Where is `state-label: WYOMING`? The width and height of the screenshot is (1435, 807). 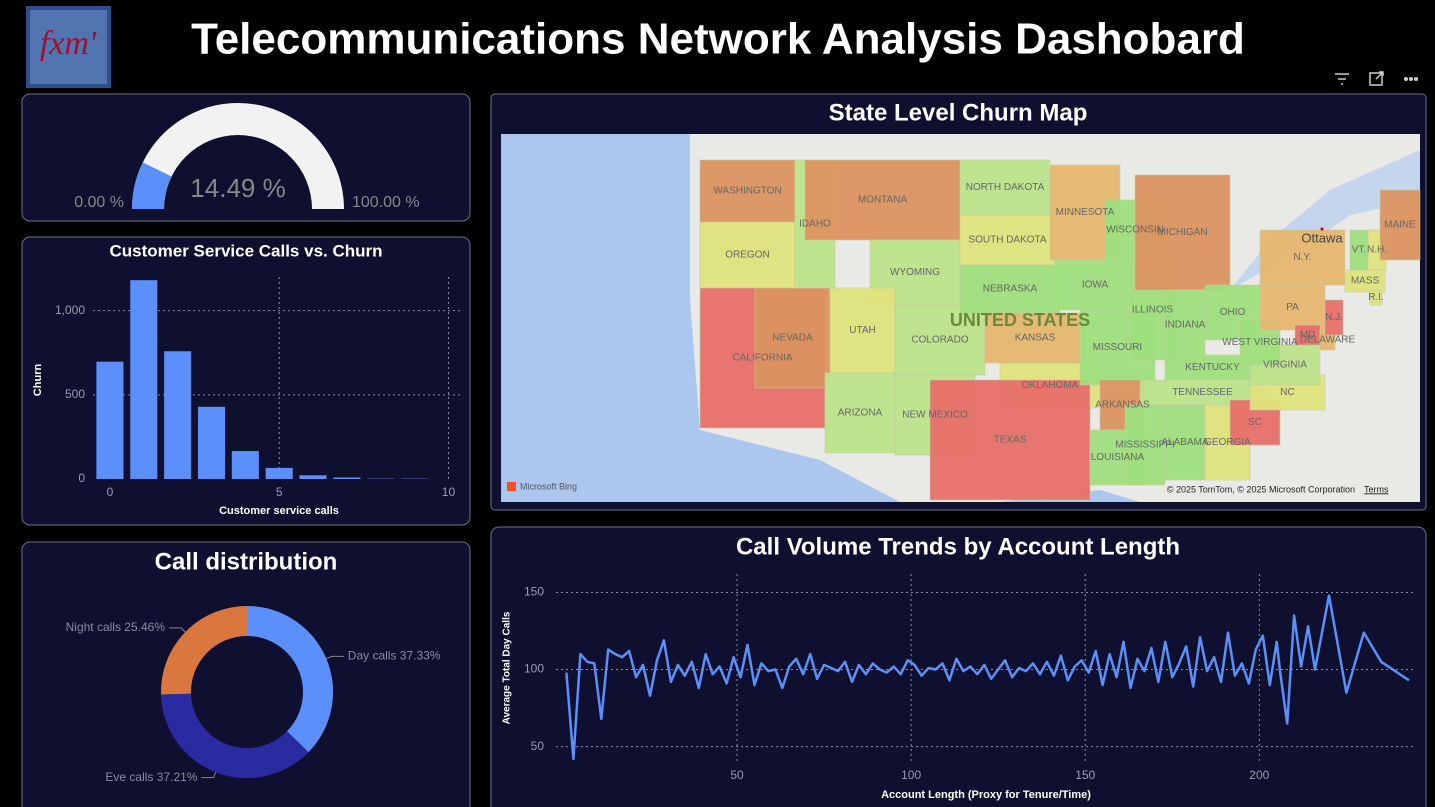
state-label: WYOMING is located at coordinates (915, 272).